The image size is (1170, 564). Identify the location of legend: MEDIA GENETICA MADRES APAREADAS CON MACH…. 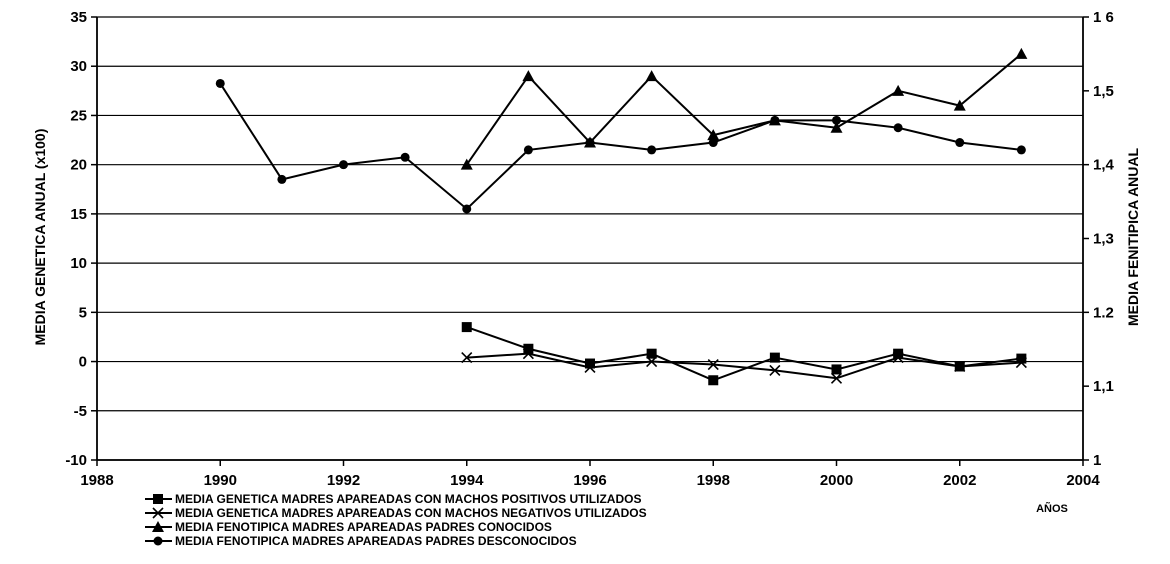
(396, 520).